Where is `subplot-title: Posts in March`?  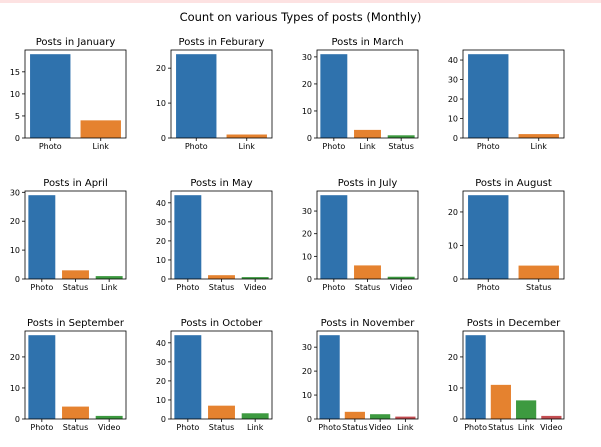 subplot-title: Posts in March is located at coordinates (367, 42).